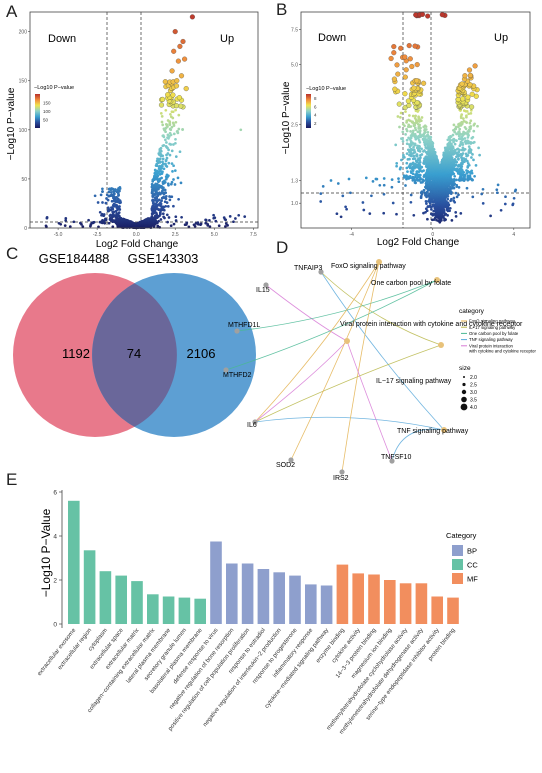 The width and height of the screenshot is (542, 773). Describe the element at coordinates (23, 131) in the screenshot. I see `y-tick-label: 100` at that location.